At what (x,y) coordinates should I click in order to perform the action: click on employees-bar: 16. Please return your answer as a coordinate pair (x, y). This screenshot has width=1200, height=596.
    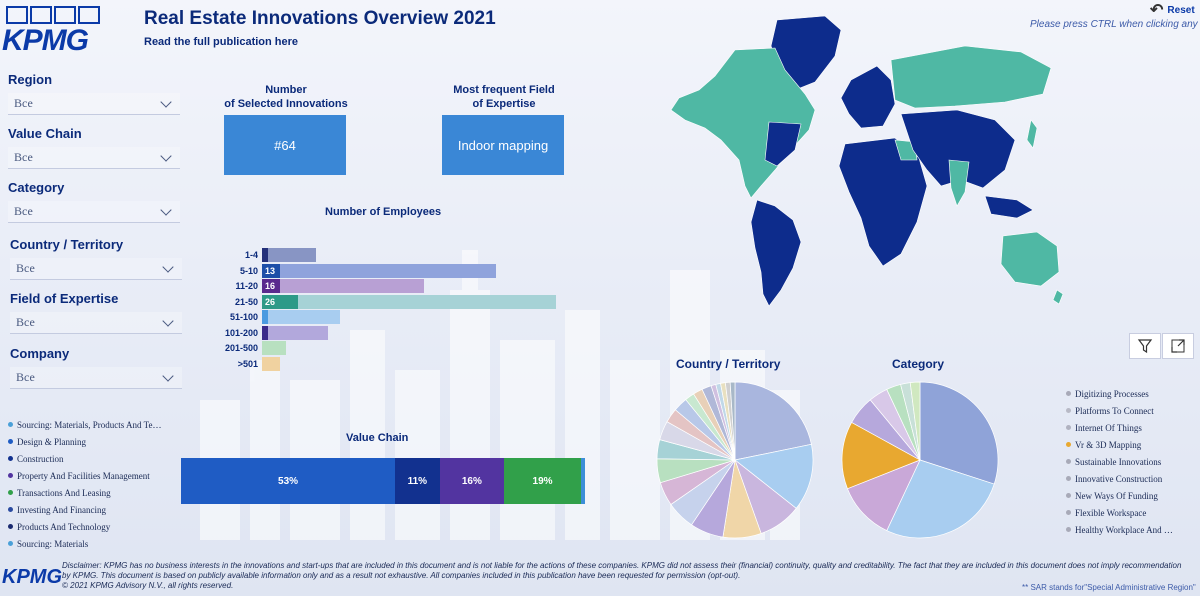
    Looking at the image, I should click on (343, 286).